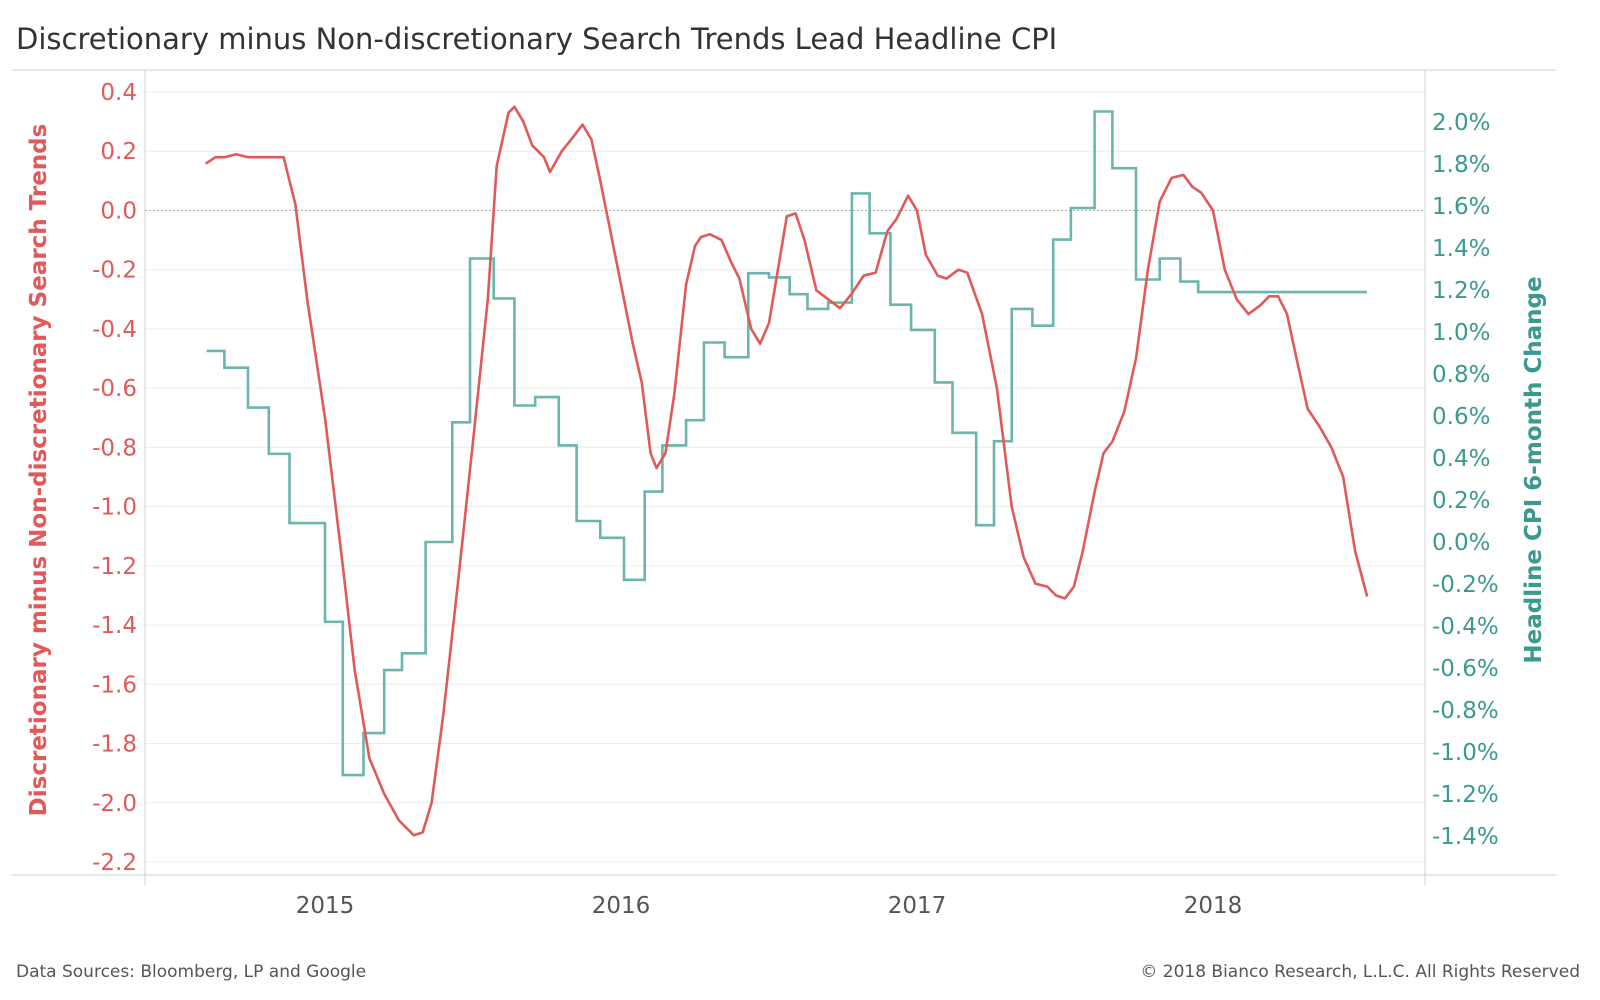 Image resolution: width=1600 pixels, height=1000 pixels. What do you see at coordinates (1461, 543) in the screenshot?
I see `y-right-tick-label: 0.0%` at bounding box center [1461, 543].